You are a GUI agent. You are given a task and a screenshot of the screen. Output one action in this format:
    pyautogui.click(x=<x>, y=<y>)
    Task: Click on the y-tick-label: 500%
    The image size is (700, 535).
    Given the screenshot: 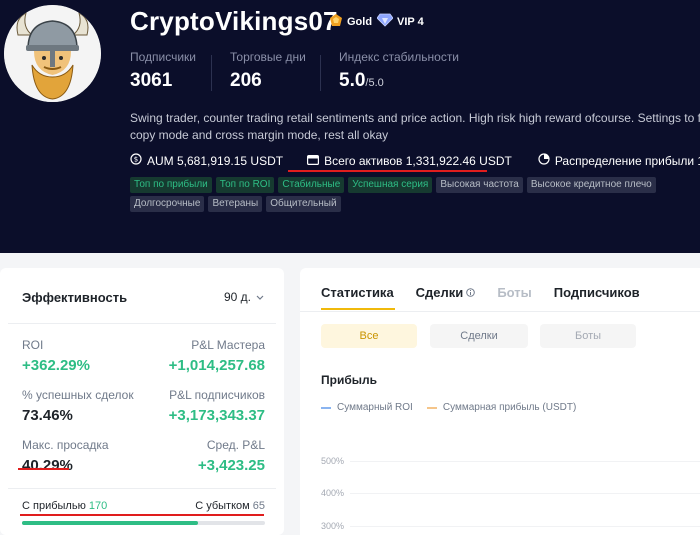 What is the action you would take?
    pyautogui.click(x=333, y=461)
    